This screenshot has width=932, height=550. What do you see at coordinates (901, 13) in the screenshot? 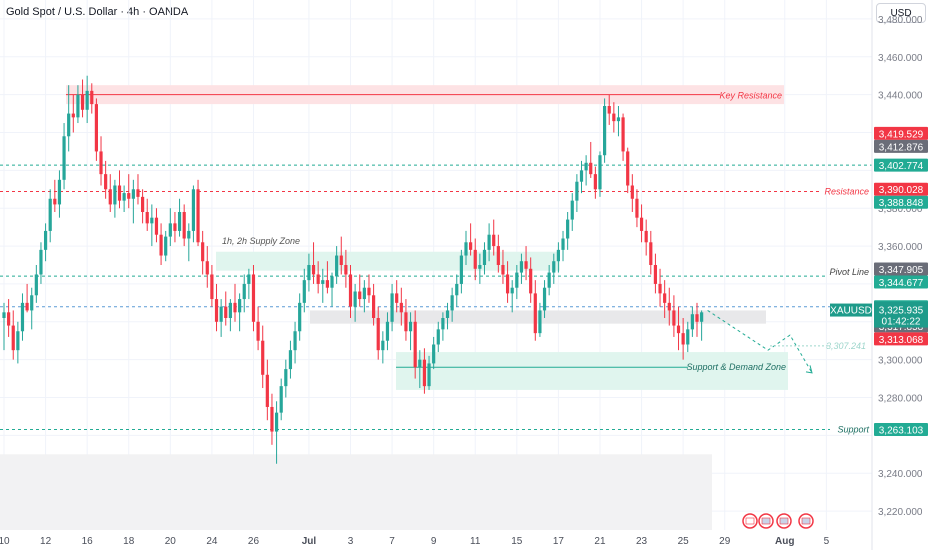
I see `currency-button: USD` at bounding box center [901, 13].